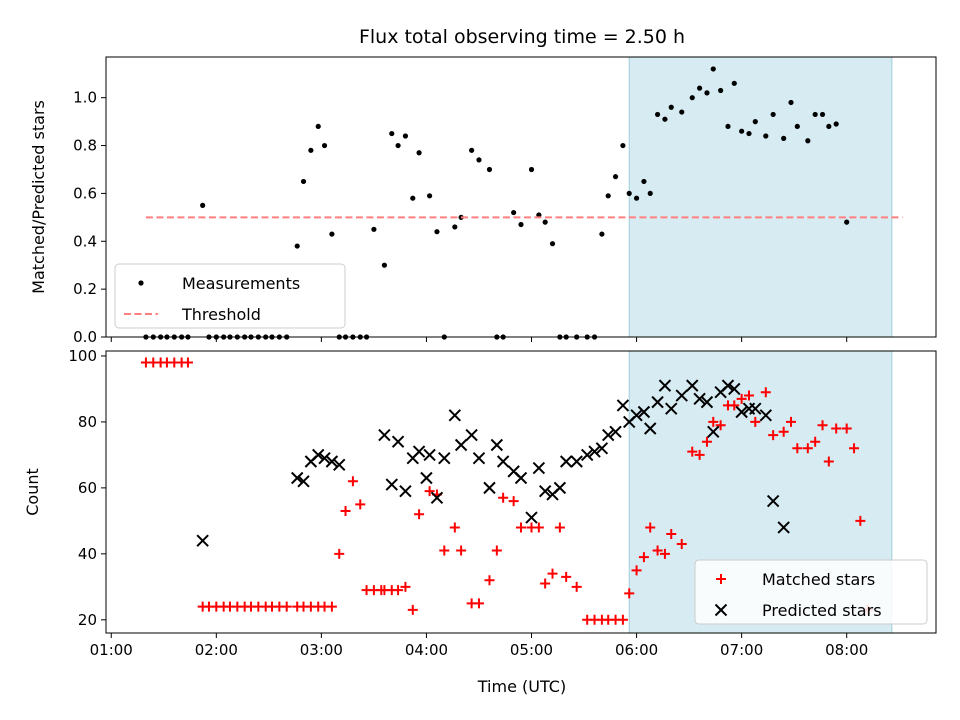 The image size is (960, 720). What do you see at coordinates (241, 283) in the screenshot?
I see `legend-label: Measurements` at bounding box center [241, 283].